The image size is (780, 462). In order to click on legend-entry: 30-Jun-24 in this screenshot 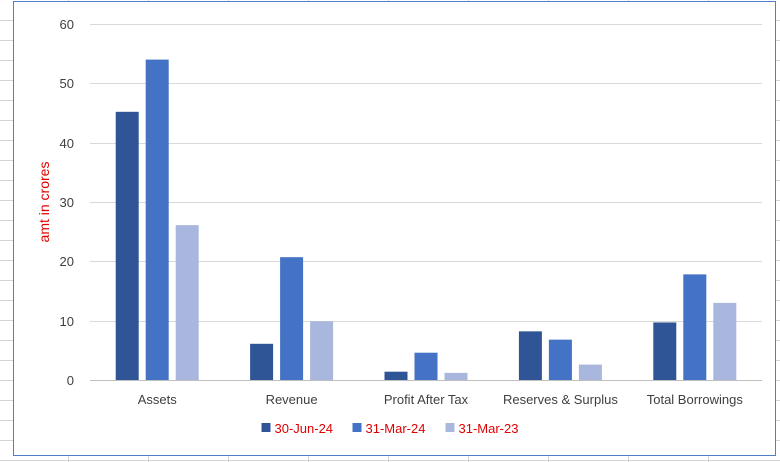, I will do `click(304, 428)`.